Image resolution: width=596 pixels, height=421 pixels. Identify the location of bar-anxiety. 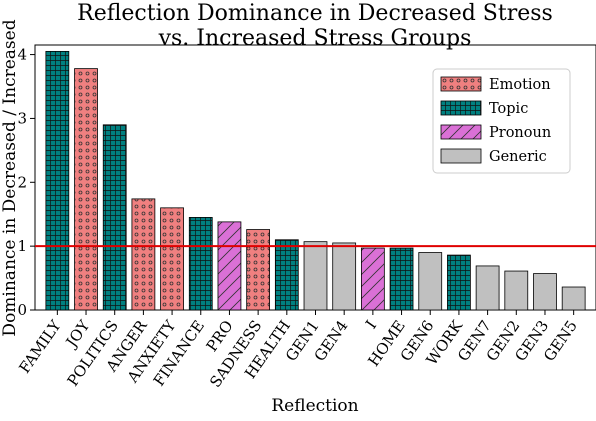
(172, 259).